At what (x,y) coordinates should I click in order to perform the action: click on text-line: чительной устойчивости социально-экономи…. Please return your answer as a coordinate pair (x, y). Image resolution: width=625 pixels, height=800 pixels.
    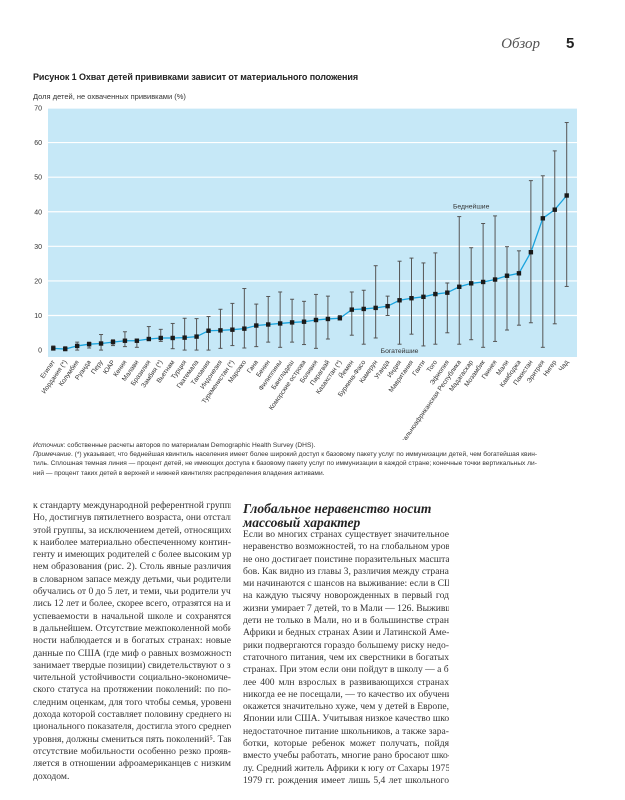
    Looking at the image, I should click on (132, 678).